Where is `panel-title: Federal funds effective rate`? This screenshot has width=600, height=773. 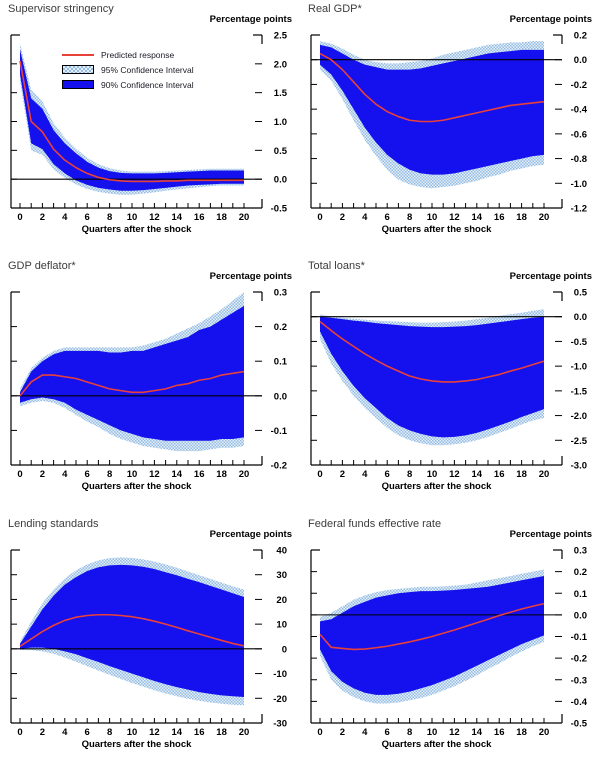 panel-title: Federal funds effective rate is located at coordinates (375, 524).